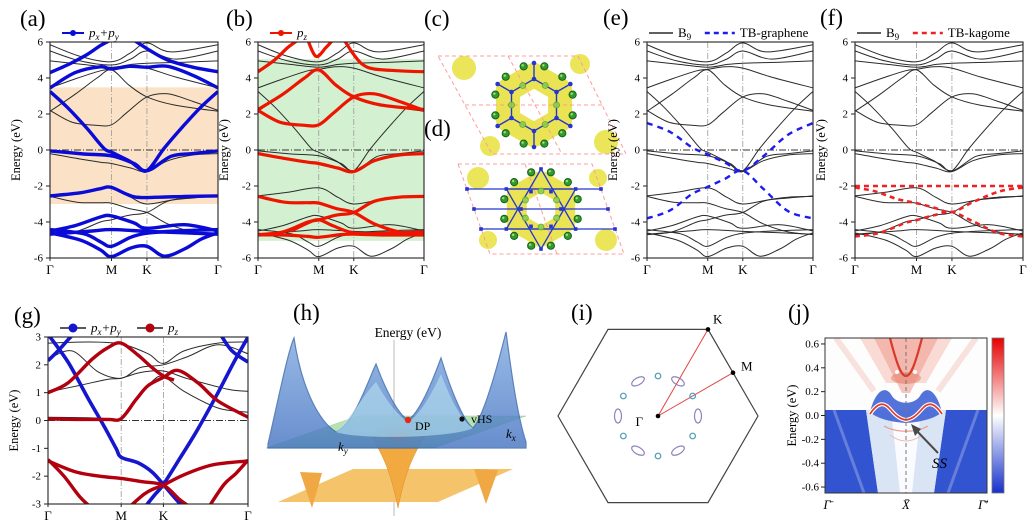  Describe the element at coordinates (810, 440) in the screenshot. I see `y-tick-label: -0.2` at that location.